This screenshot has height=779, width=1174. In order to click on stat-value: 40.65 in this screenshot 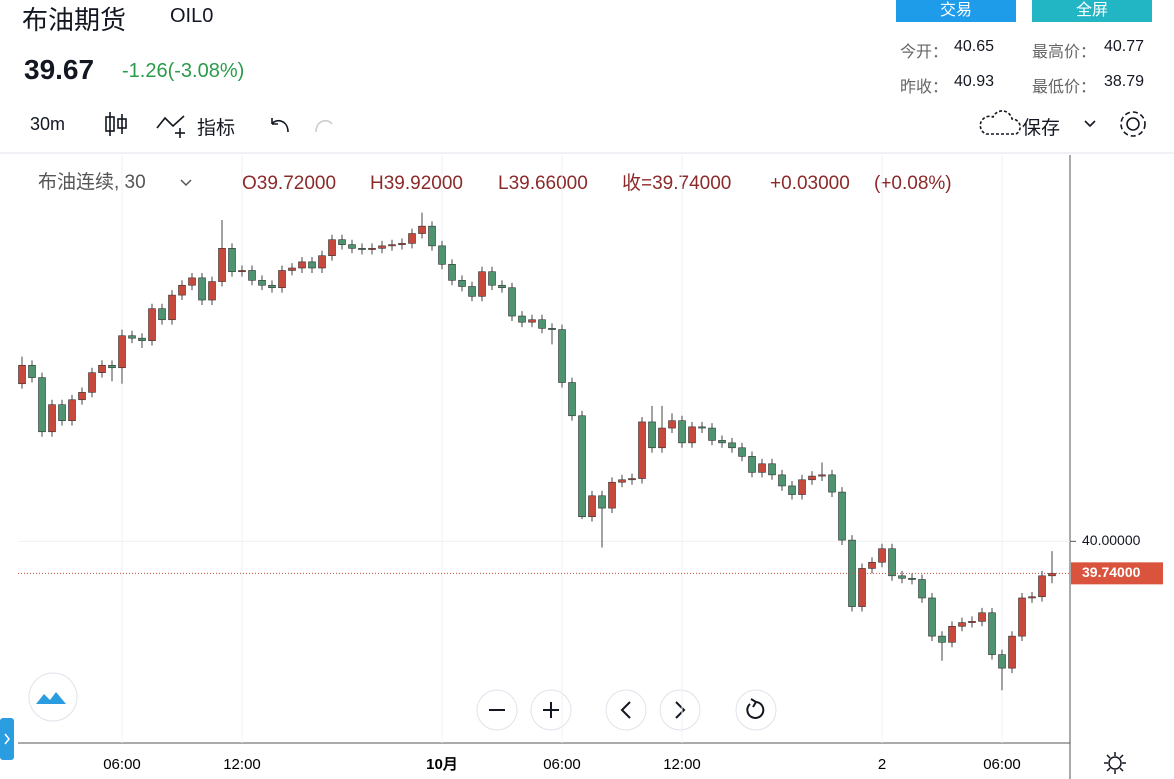, I will do `click(974, 46)`.